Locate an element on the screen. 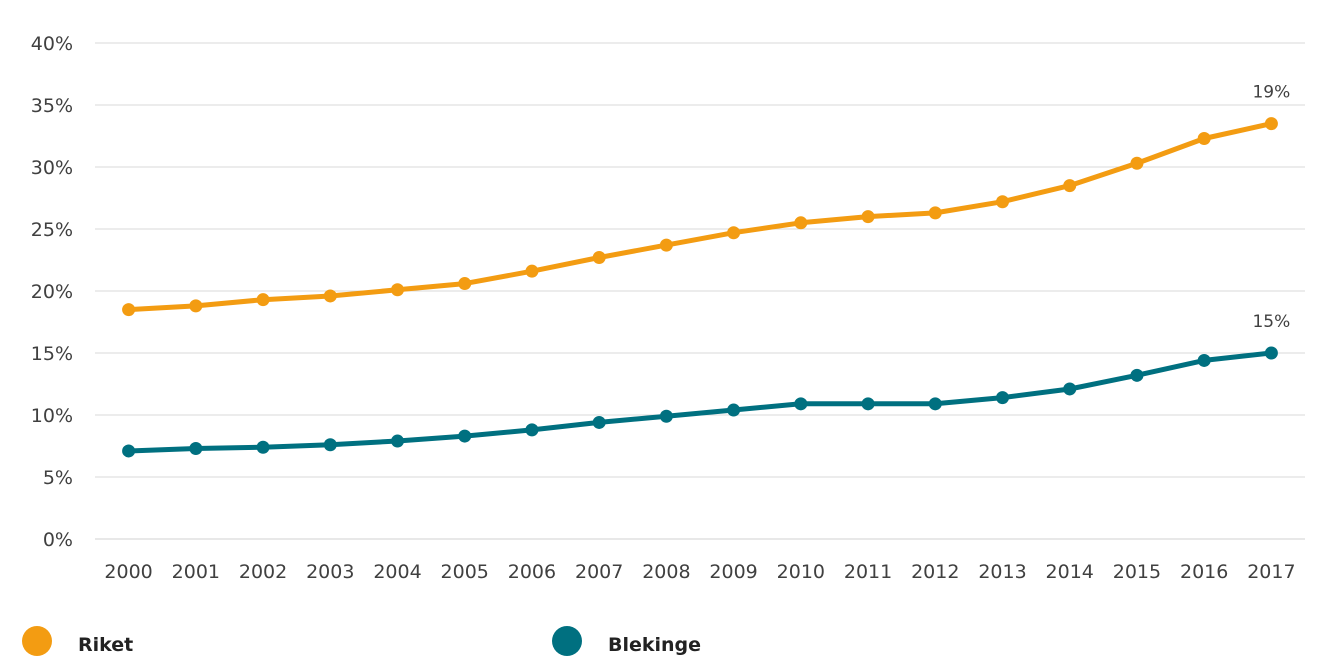  legend-swatch-blekinge is located at coordinates (567, 641).